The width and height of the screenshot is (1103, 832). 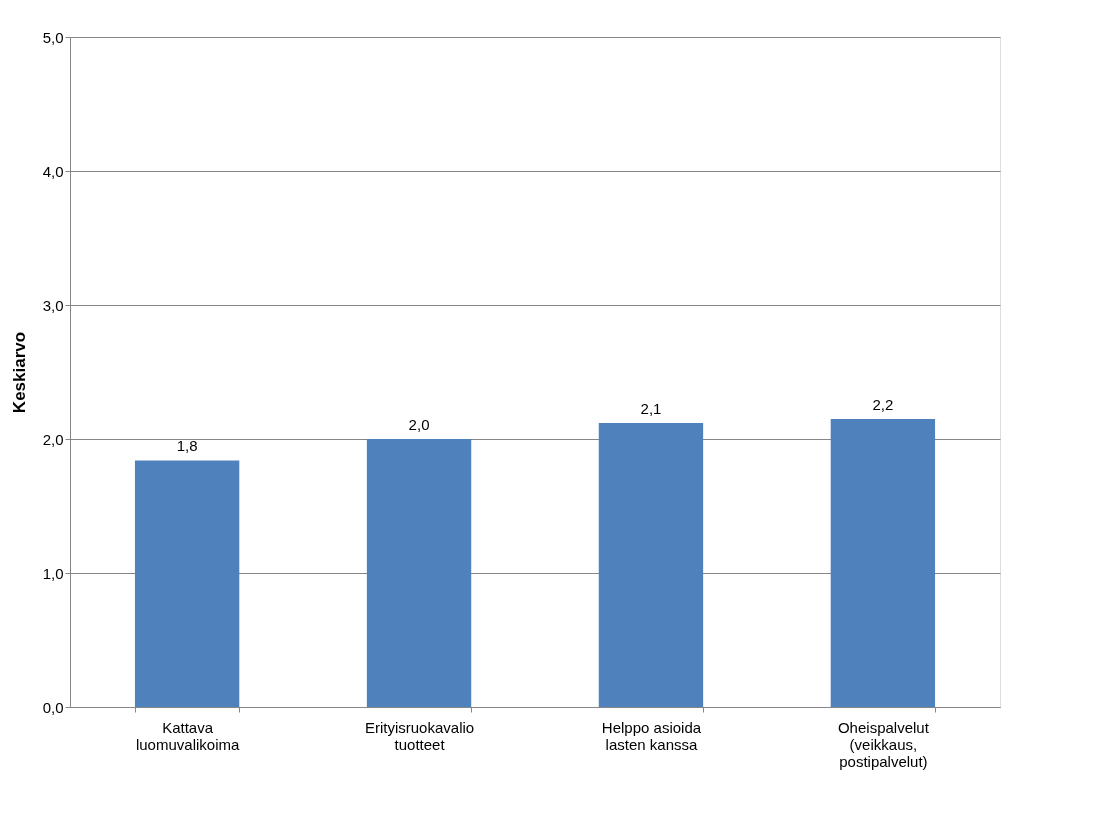 What do you see at coordinates (651, 408) in the screenshot?
I see `data-label: 2,1` at bounding box center [651, 408].